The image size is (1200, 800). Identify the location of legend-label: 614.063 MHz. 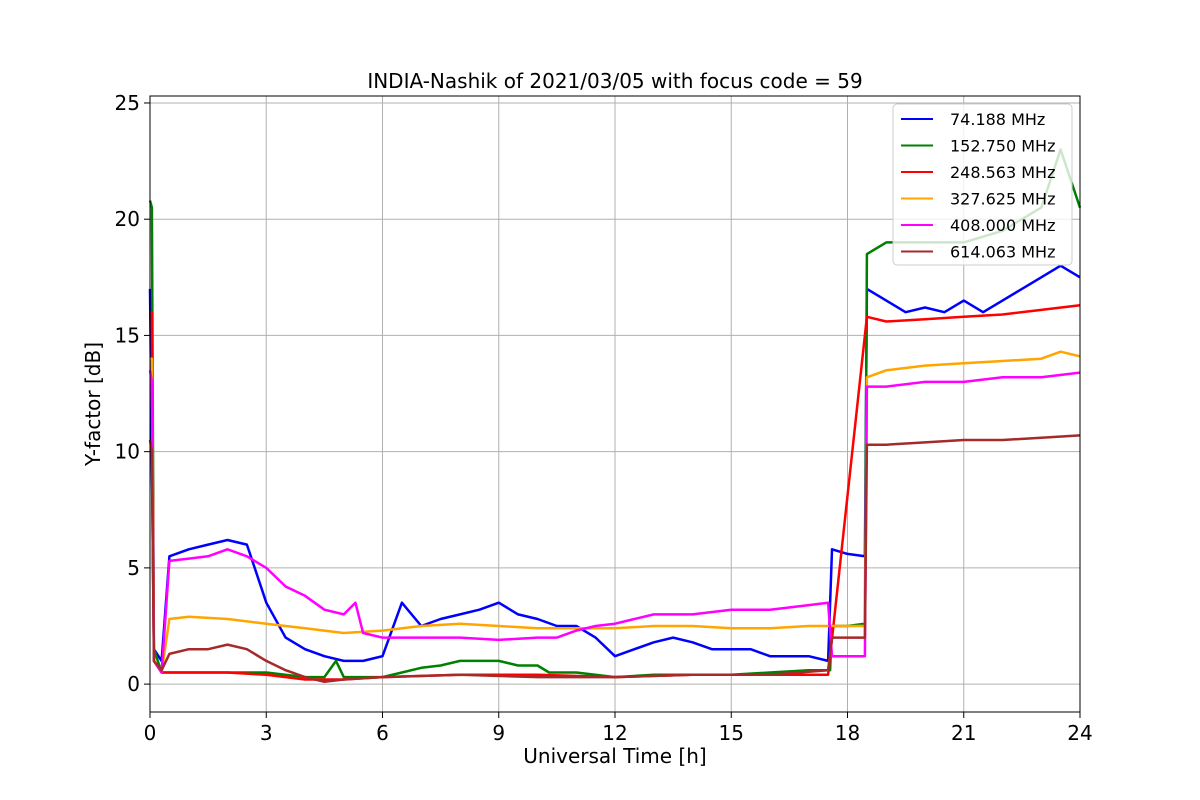
(1002, 252).